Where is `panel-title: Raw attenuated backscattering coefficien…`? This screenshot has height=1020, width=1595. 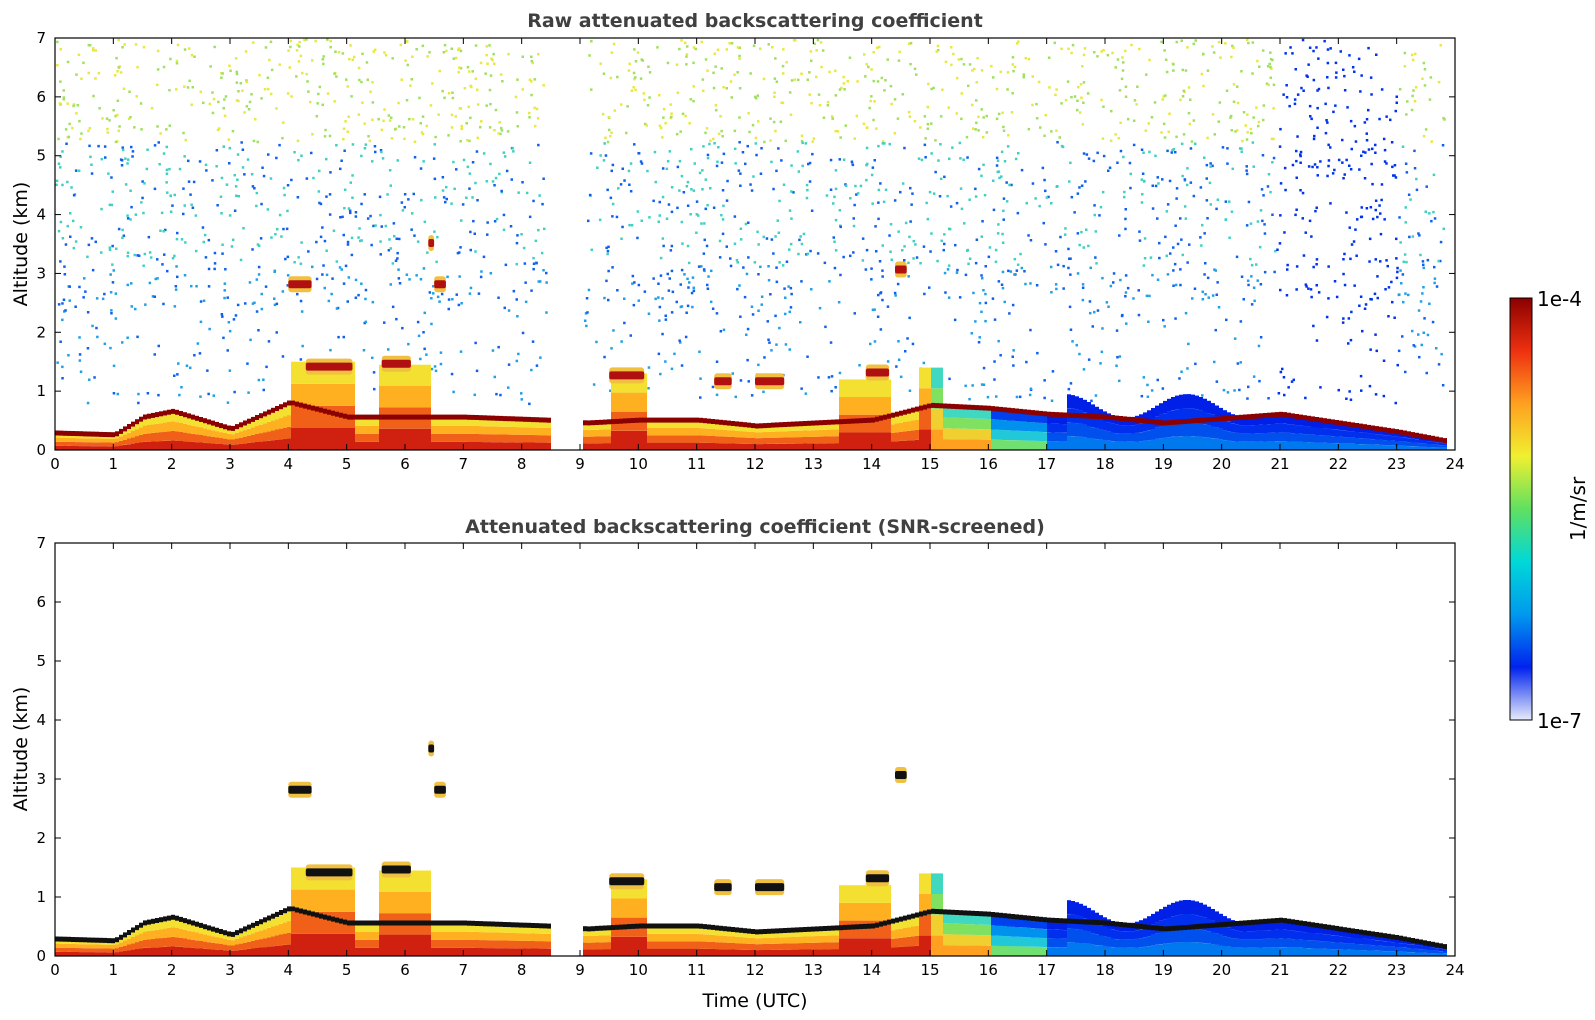
panel-title: Raw attenuated backscattering coefficien… is located at coordinates (755, 21).